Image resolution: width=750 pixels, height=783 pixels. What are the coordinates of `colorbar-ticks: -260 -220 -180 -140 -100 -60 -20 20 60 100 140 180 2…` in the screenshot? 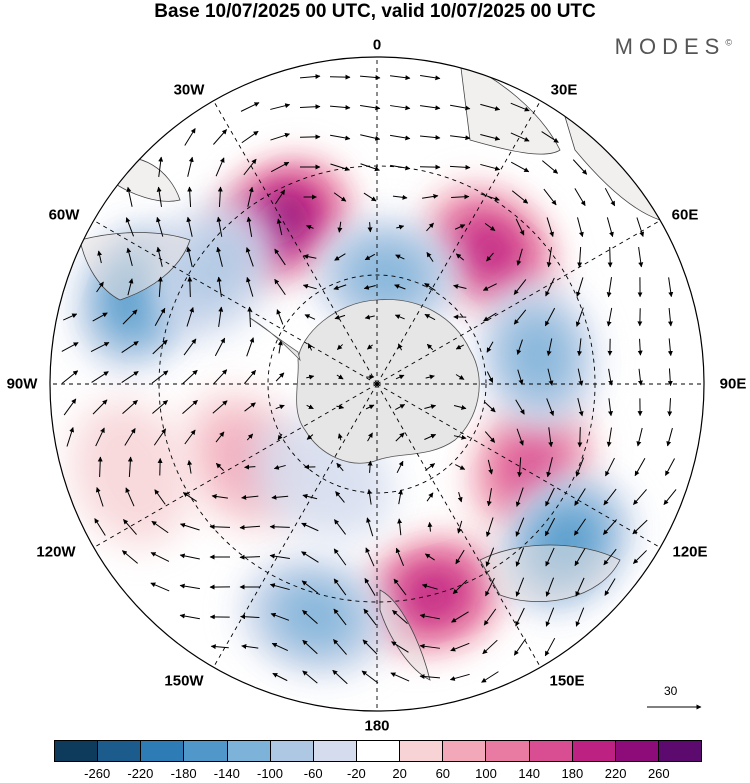 It's located at (378, 774).